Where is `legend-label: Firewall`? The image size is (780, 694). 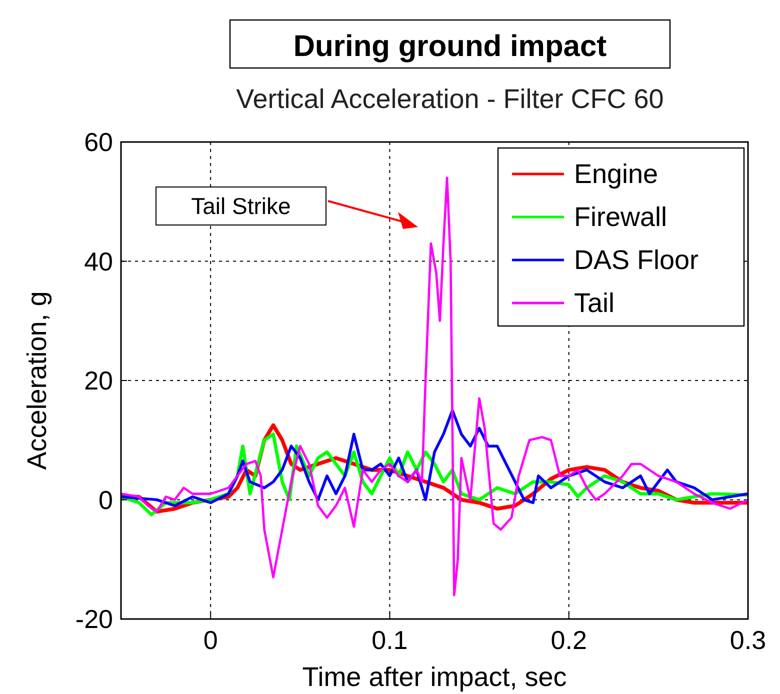
legend-label: Firewall is located at coordinates (621, 217).